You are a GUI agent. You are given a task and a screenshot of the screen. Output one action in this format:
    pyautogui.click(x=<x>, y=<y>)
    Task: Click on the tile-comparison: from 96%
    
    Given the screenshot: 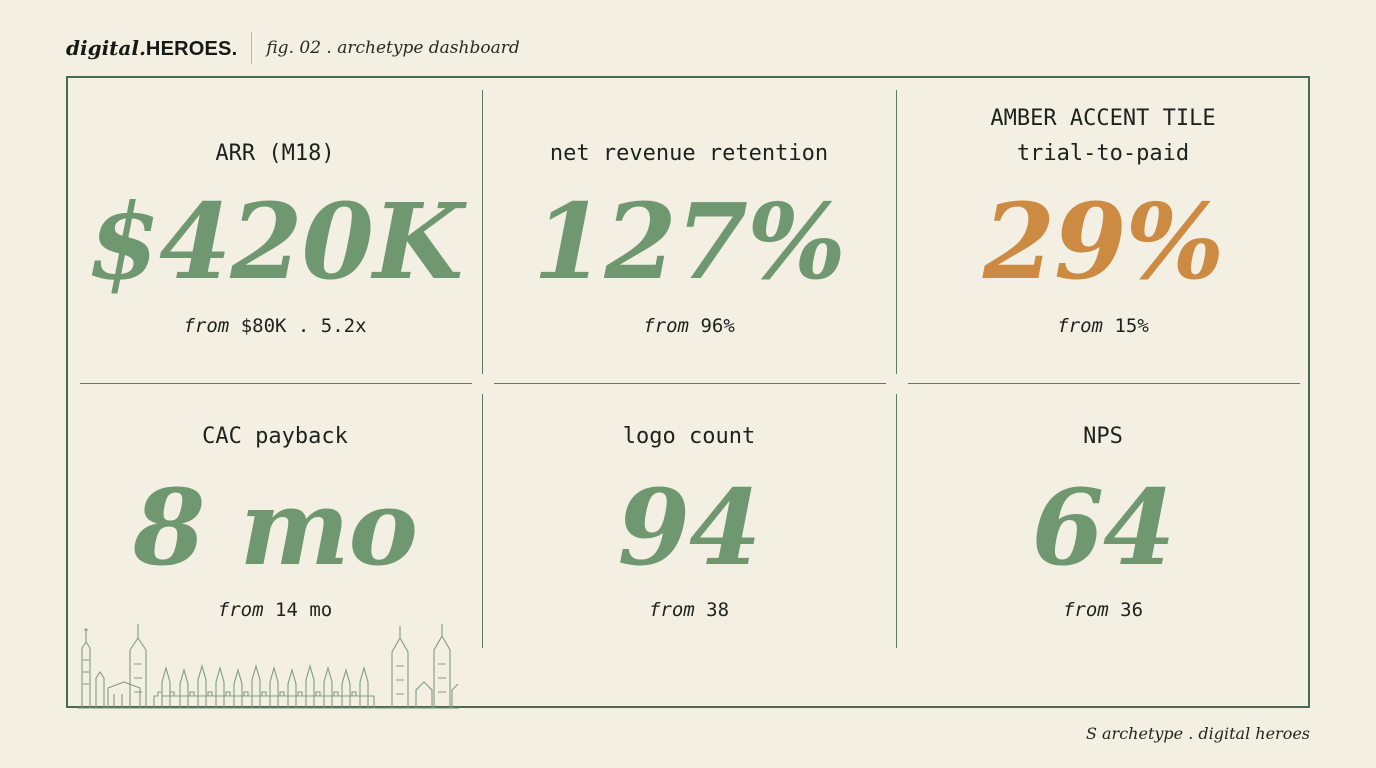 What is the action you would take?
    pyautogui.click(x=689, y=326)
    